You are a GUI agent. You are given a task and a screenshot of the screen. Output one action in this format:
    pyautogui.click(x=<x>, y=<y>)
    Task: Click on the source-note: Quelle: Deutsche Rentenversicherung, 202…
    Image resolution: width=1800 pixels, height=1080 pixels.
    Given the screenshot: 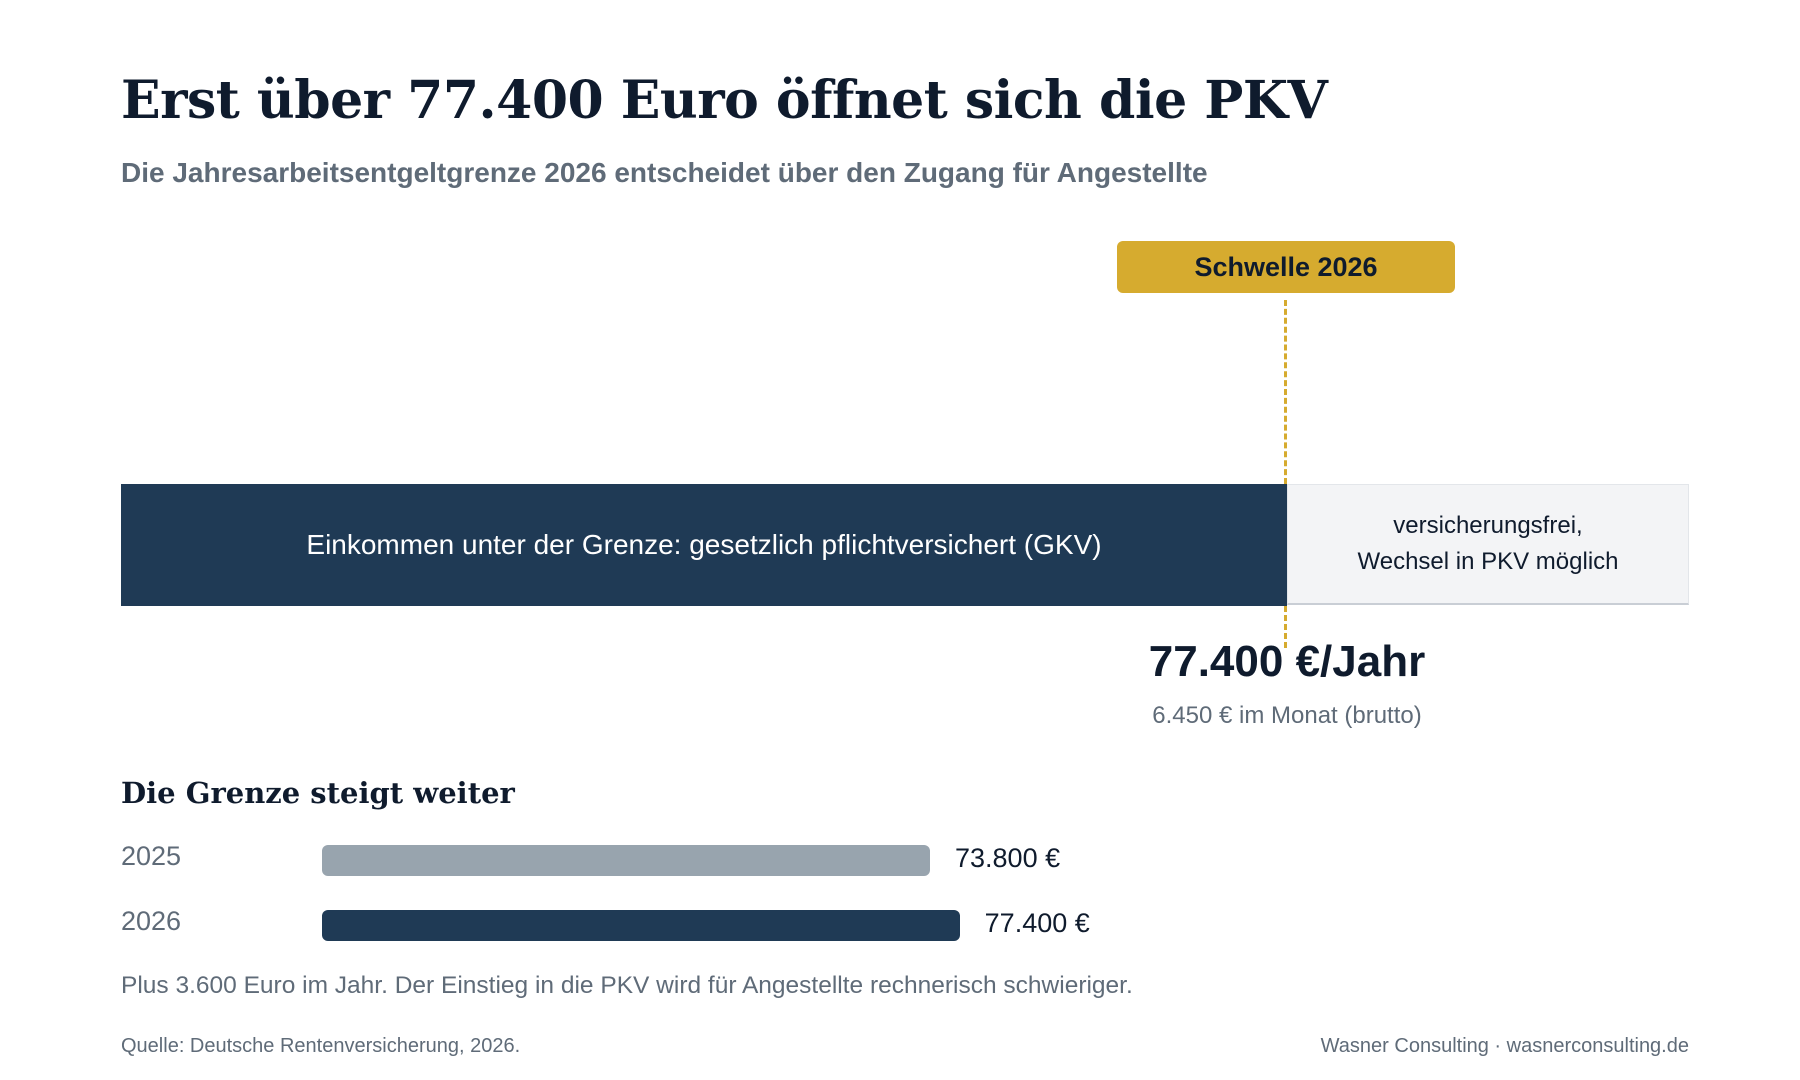 What is the action you would take?
    pyautogui.click(x=321, y=1046)
    